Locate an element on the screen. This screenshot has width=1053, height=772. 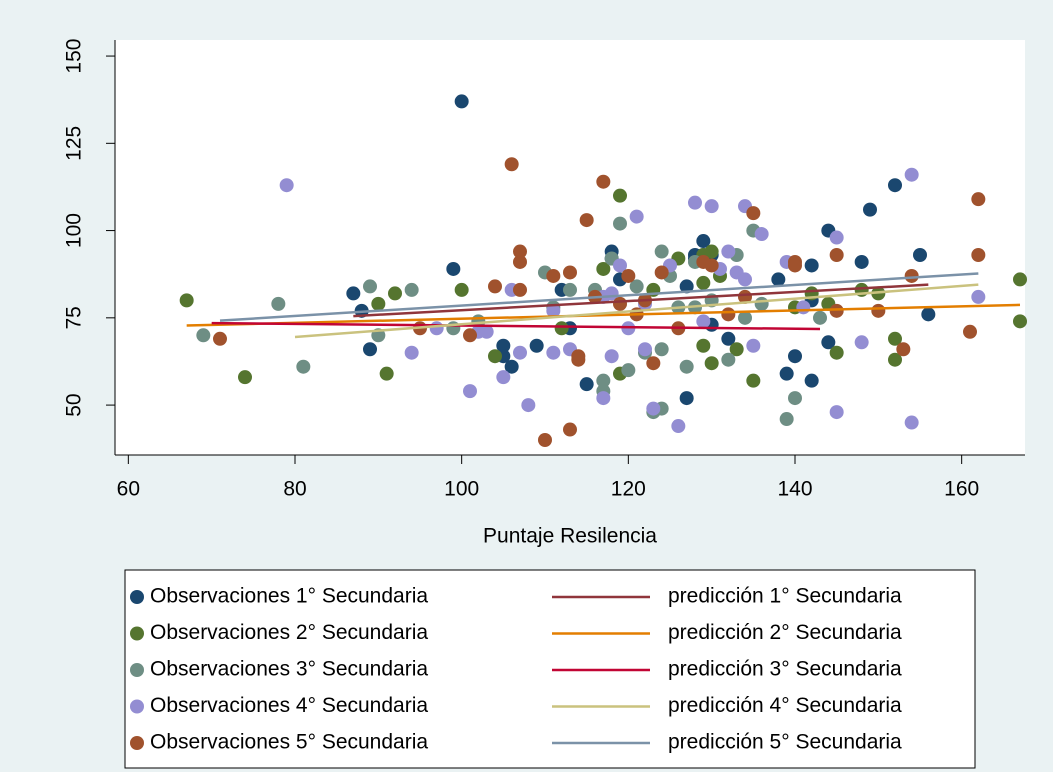
x-tick-label: 100 is located at coordinates (461, 489).